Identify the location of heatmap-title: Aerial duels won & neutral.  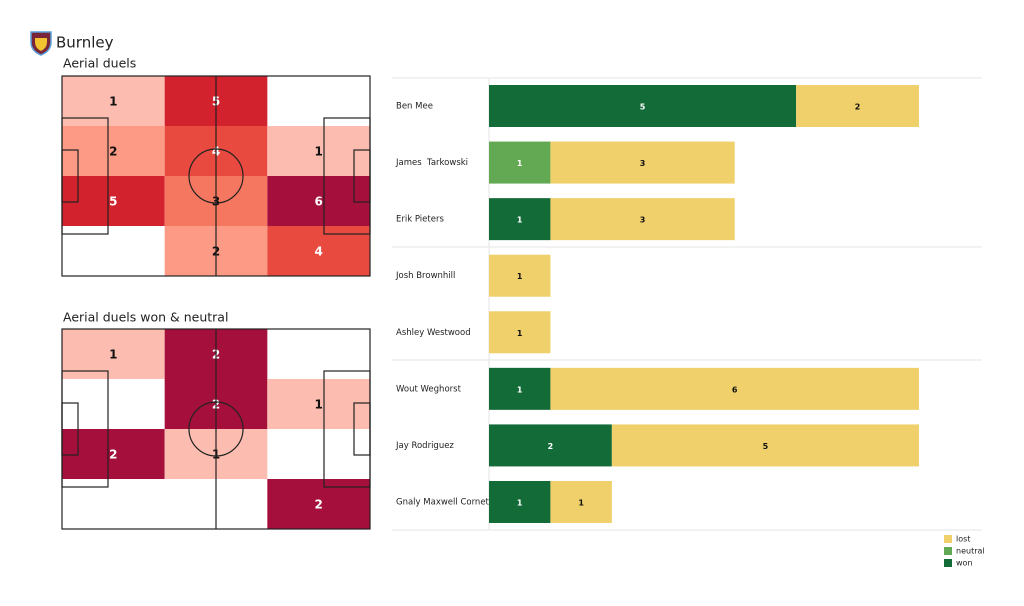
(145, 317).